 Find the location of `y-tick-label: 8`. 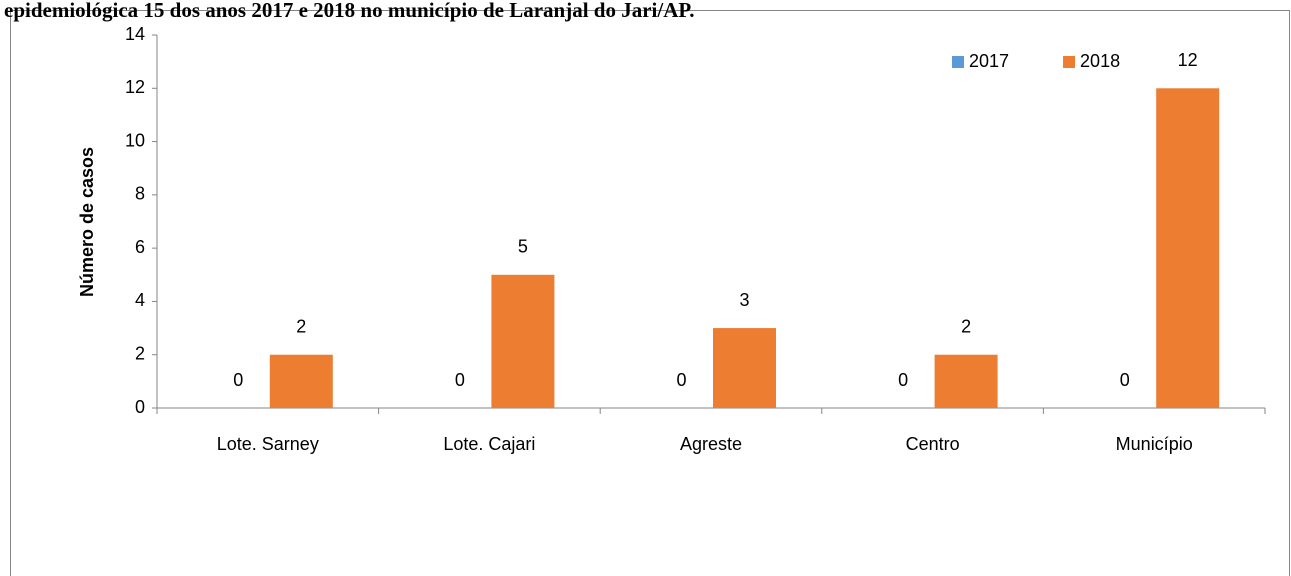

y-tick-label: 8 is located at coordinates (140, 194).